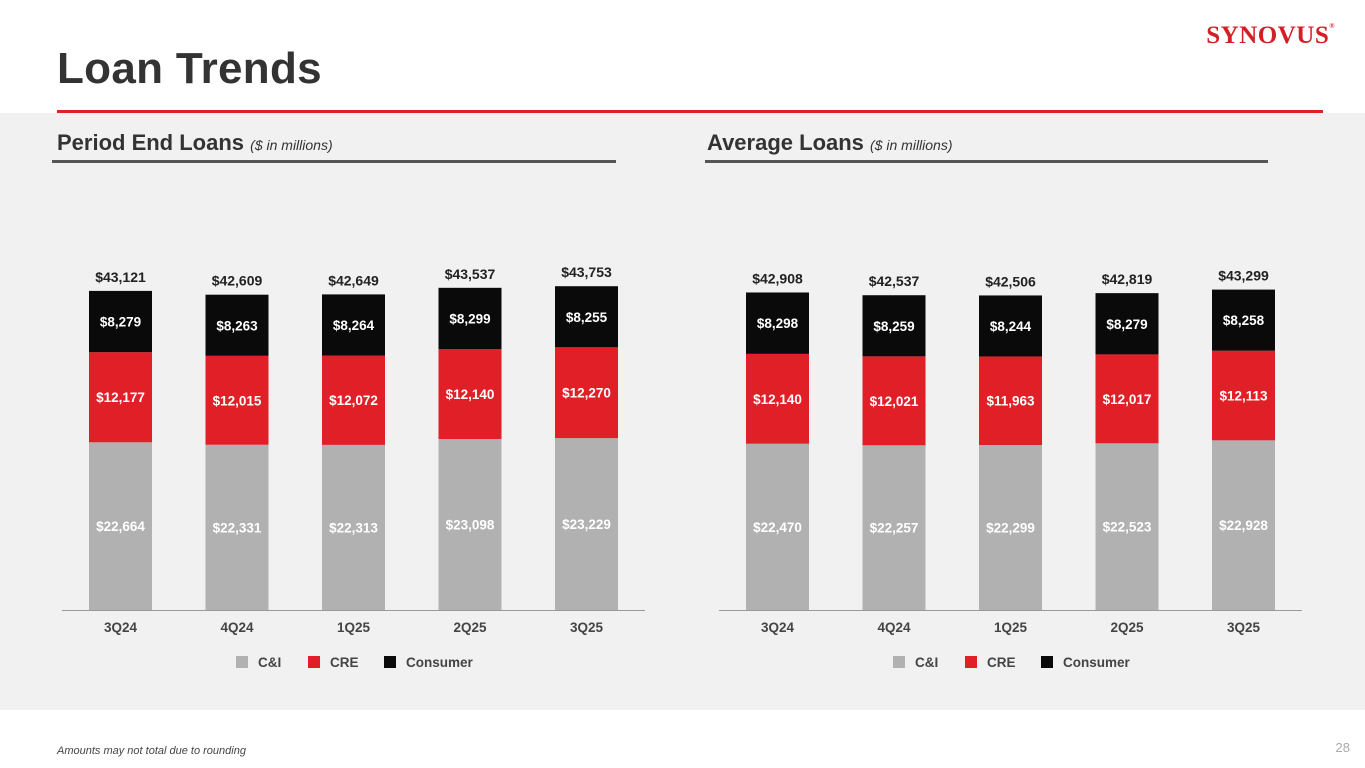 The image size is (1365, 768). I want to click on data-label-ci-2q25: $23,098, so click(470, 525).